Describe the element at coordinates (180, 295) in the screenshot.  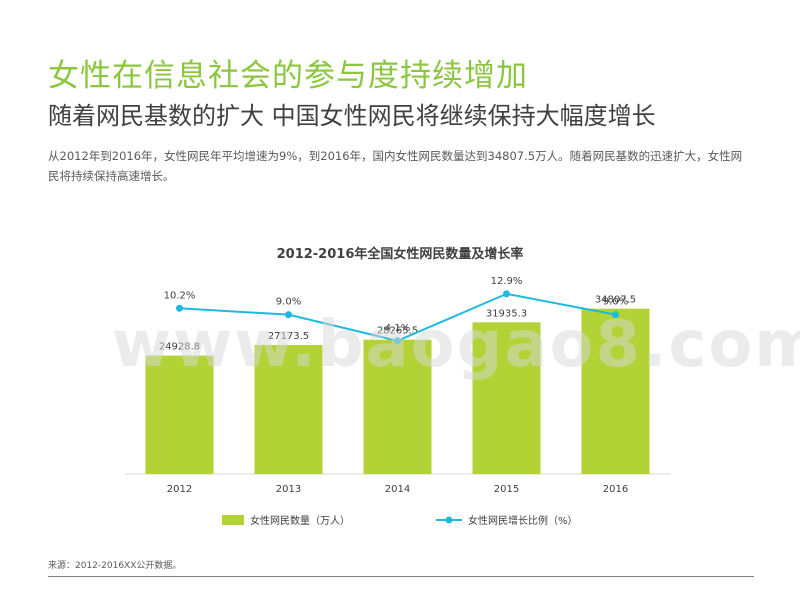
I see `growth-rate-label: 10.2%` at that location.